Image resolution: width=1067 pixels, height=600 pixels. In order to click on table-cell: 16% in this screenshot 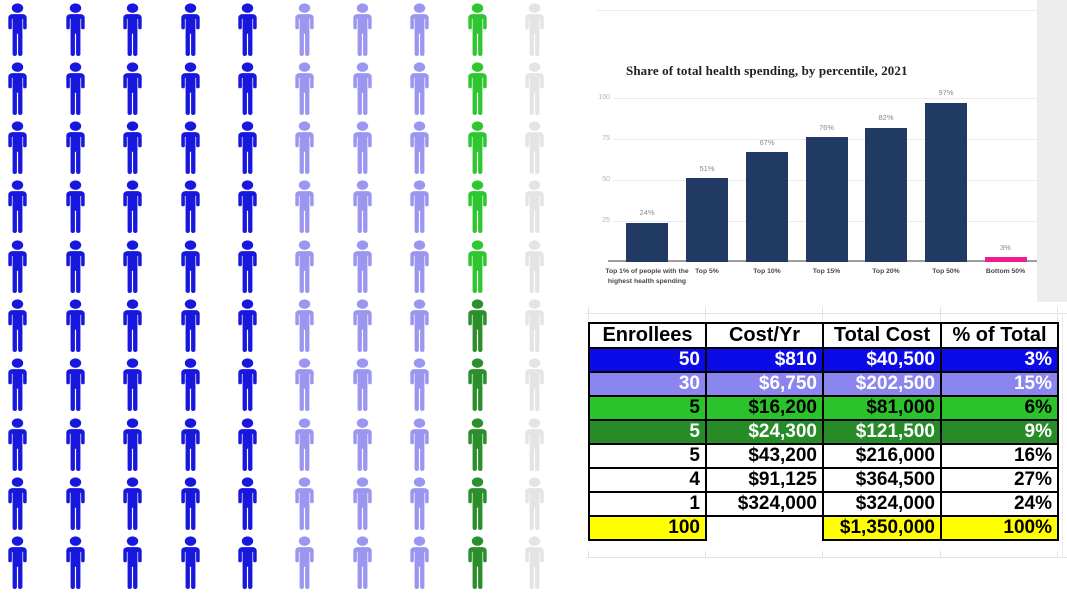, I will do `click(999, 456)`.